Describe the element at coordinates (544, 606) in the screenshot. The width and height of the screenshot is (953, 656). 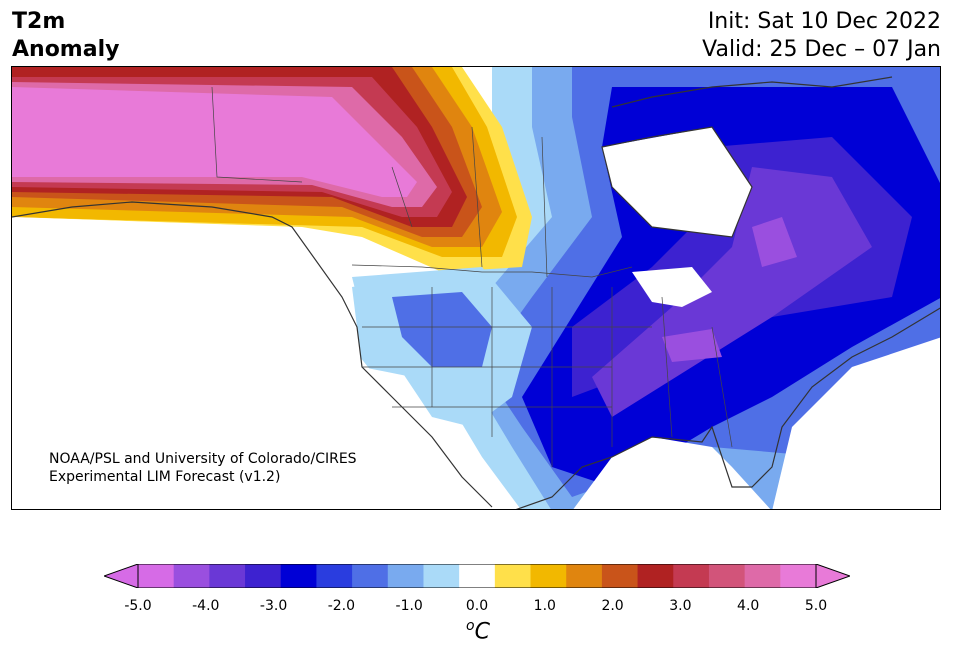
I see `colorbar-tick-label: 1.0` at that location.